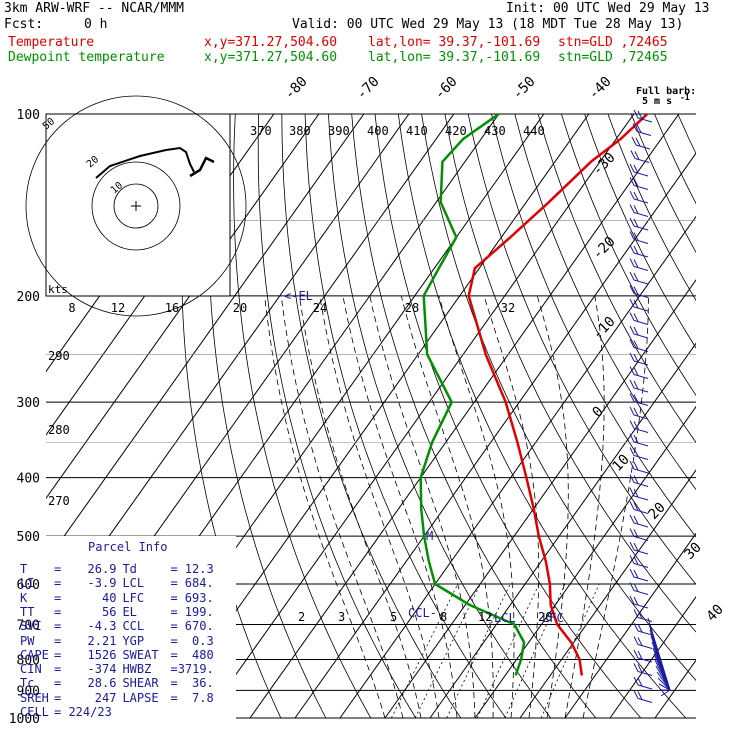  What do you see at coordinates (545, 617) in the screenshot?
I see `mixing-ratio-label: 20` at bounding box center [545, 617].